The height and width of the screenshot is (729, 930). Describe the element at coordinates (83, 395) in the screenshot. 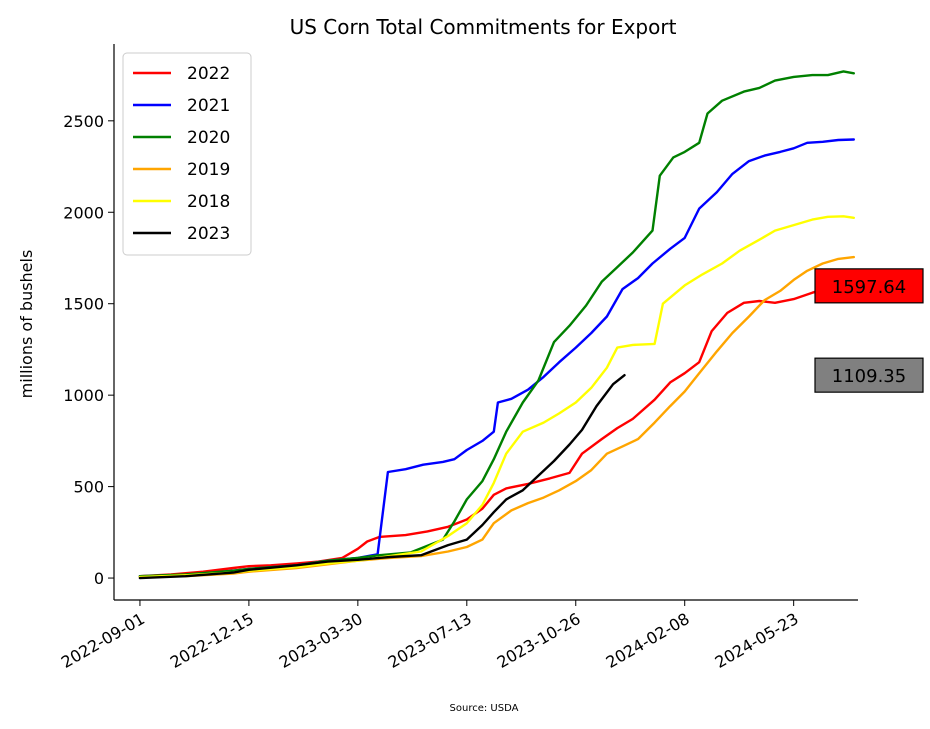

I see `y-tick-label: 1000` at that location.